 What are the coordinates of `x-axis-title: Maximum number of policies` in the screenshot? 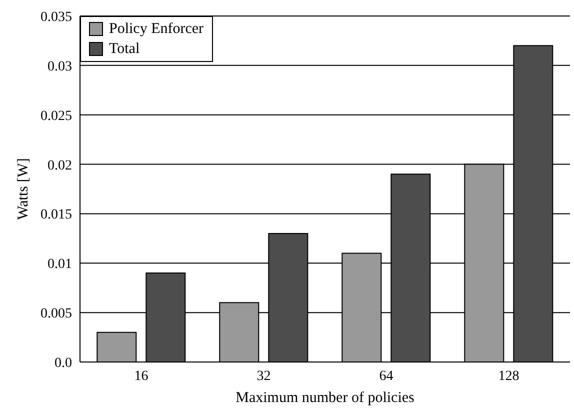 It's located at (325, 398).